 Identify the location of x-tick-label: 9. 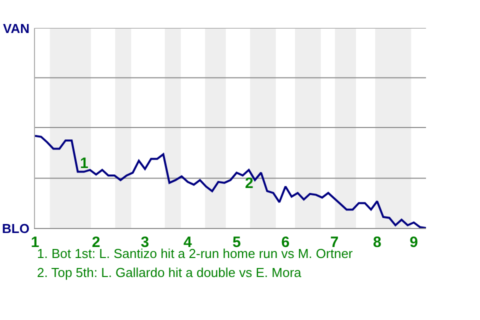
(414, 242).